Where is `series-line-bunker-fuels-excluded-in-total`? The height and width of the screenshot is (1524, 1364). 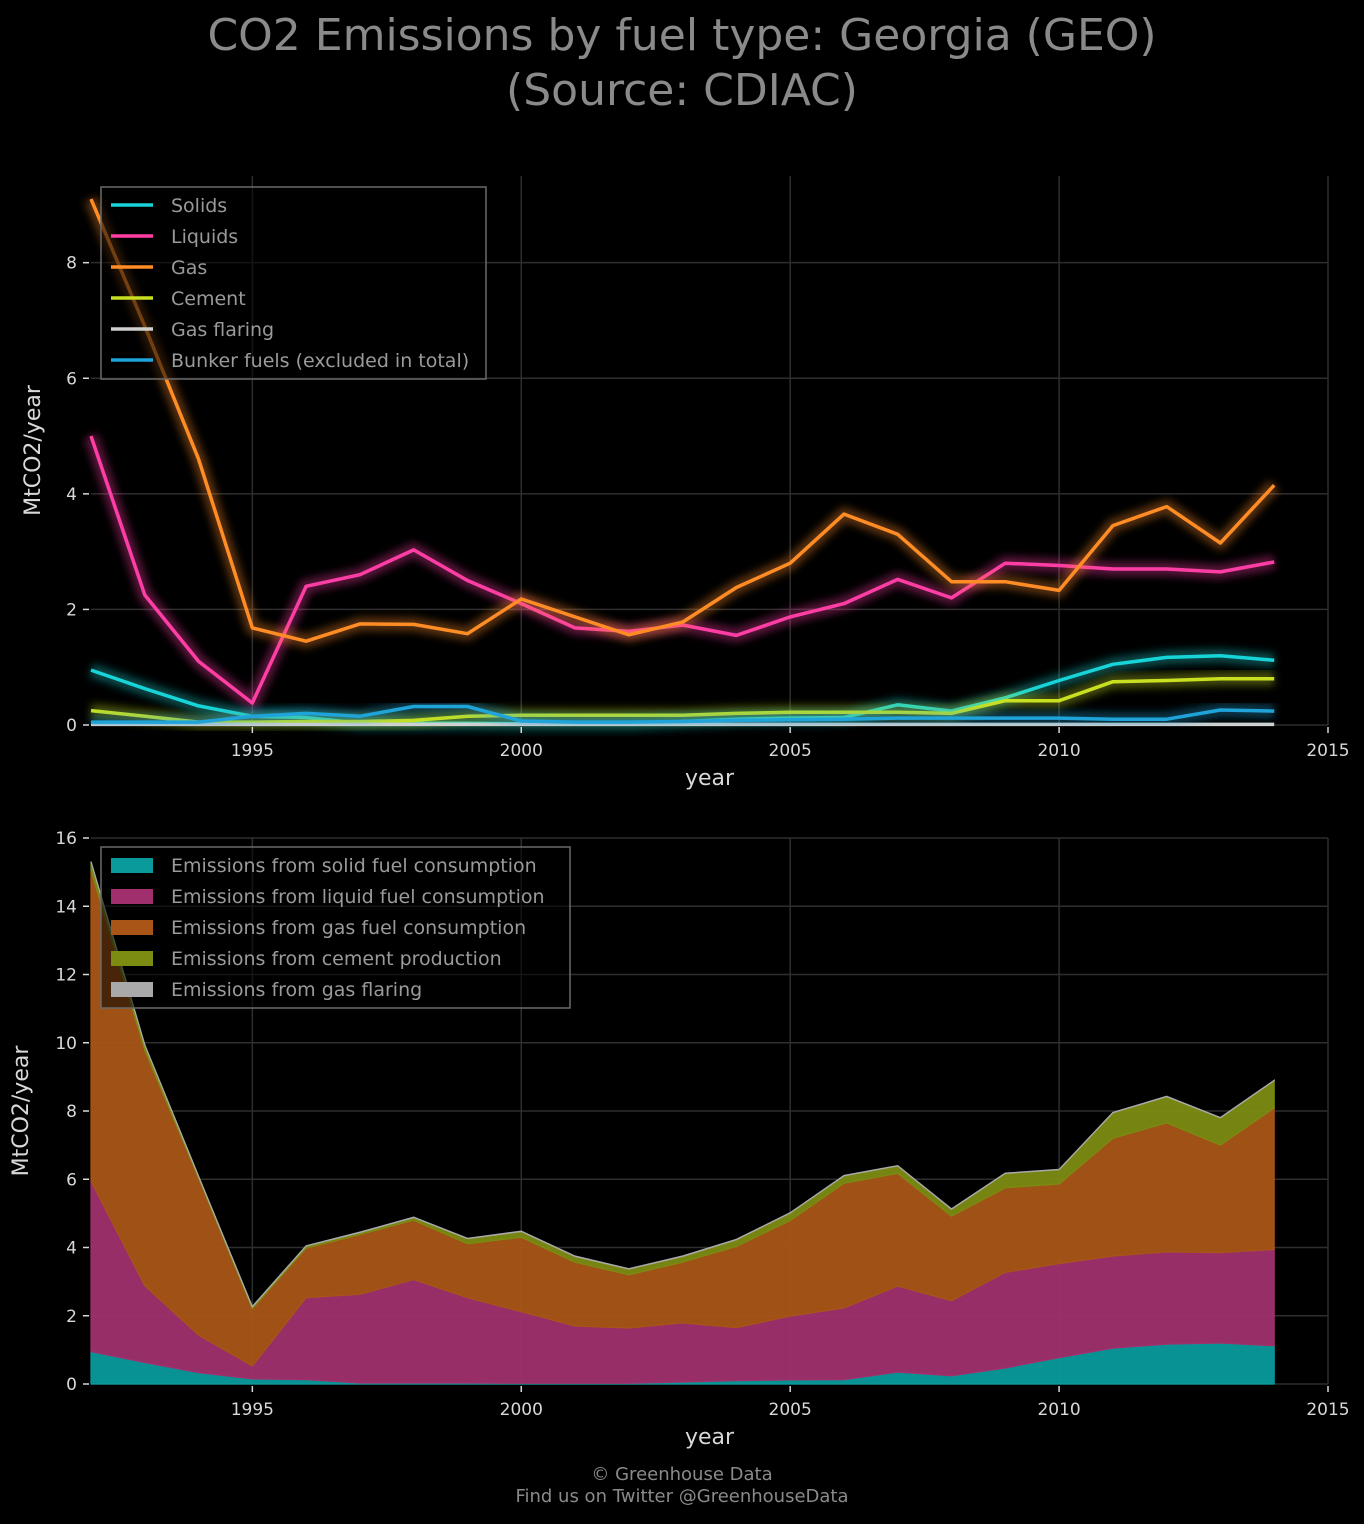
series-line-bunker-fuels-excluded-in-total is located at coordinates (683, 714).